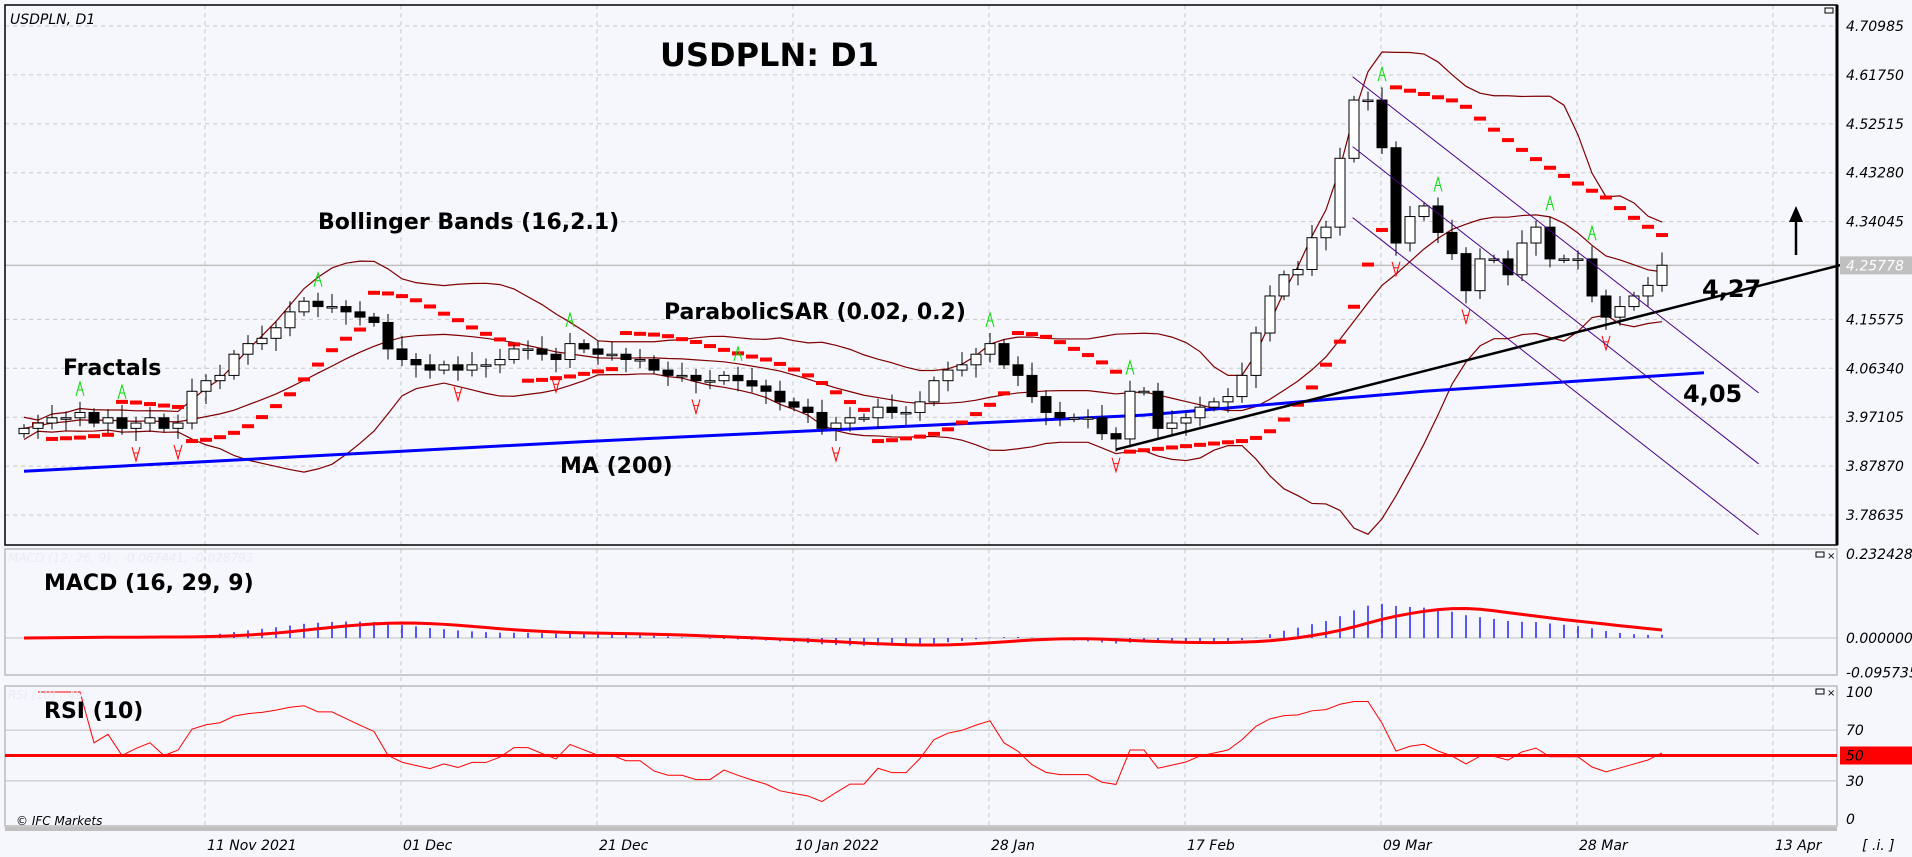 This screenshot has height=857, width=1912. I want to click on date-tick-label: 28 Jan, so click(1013, 846).